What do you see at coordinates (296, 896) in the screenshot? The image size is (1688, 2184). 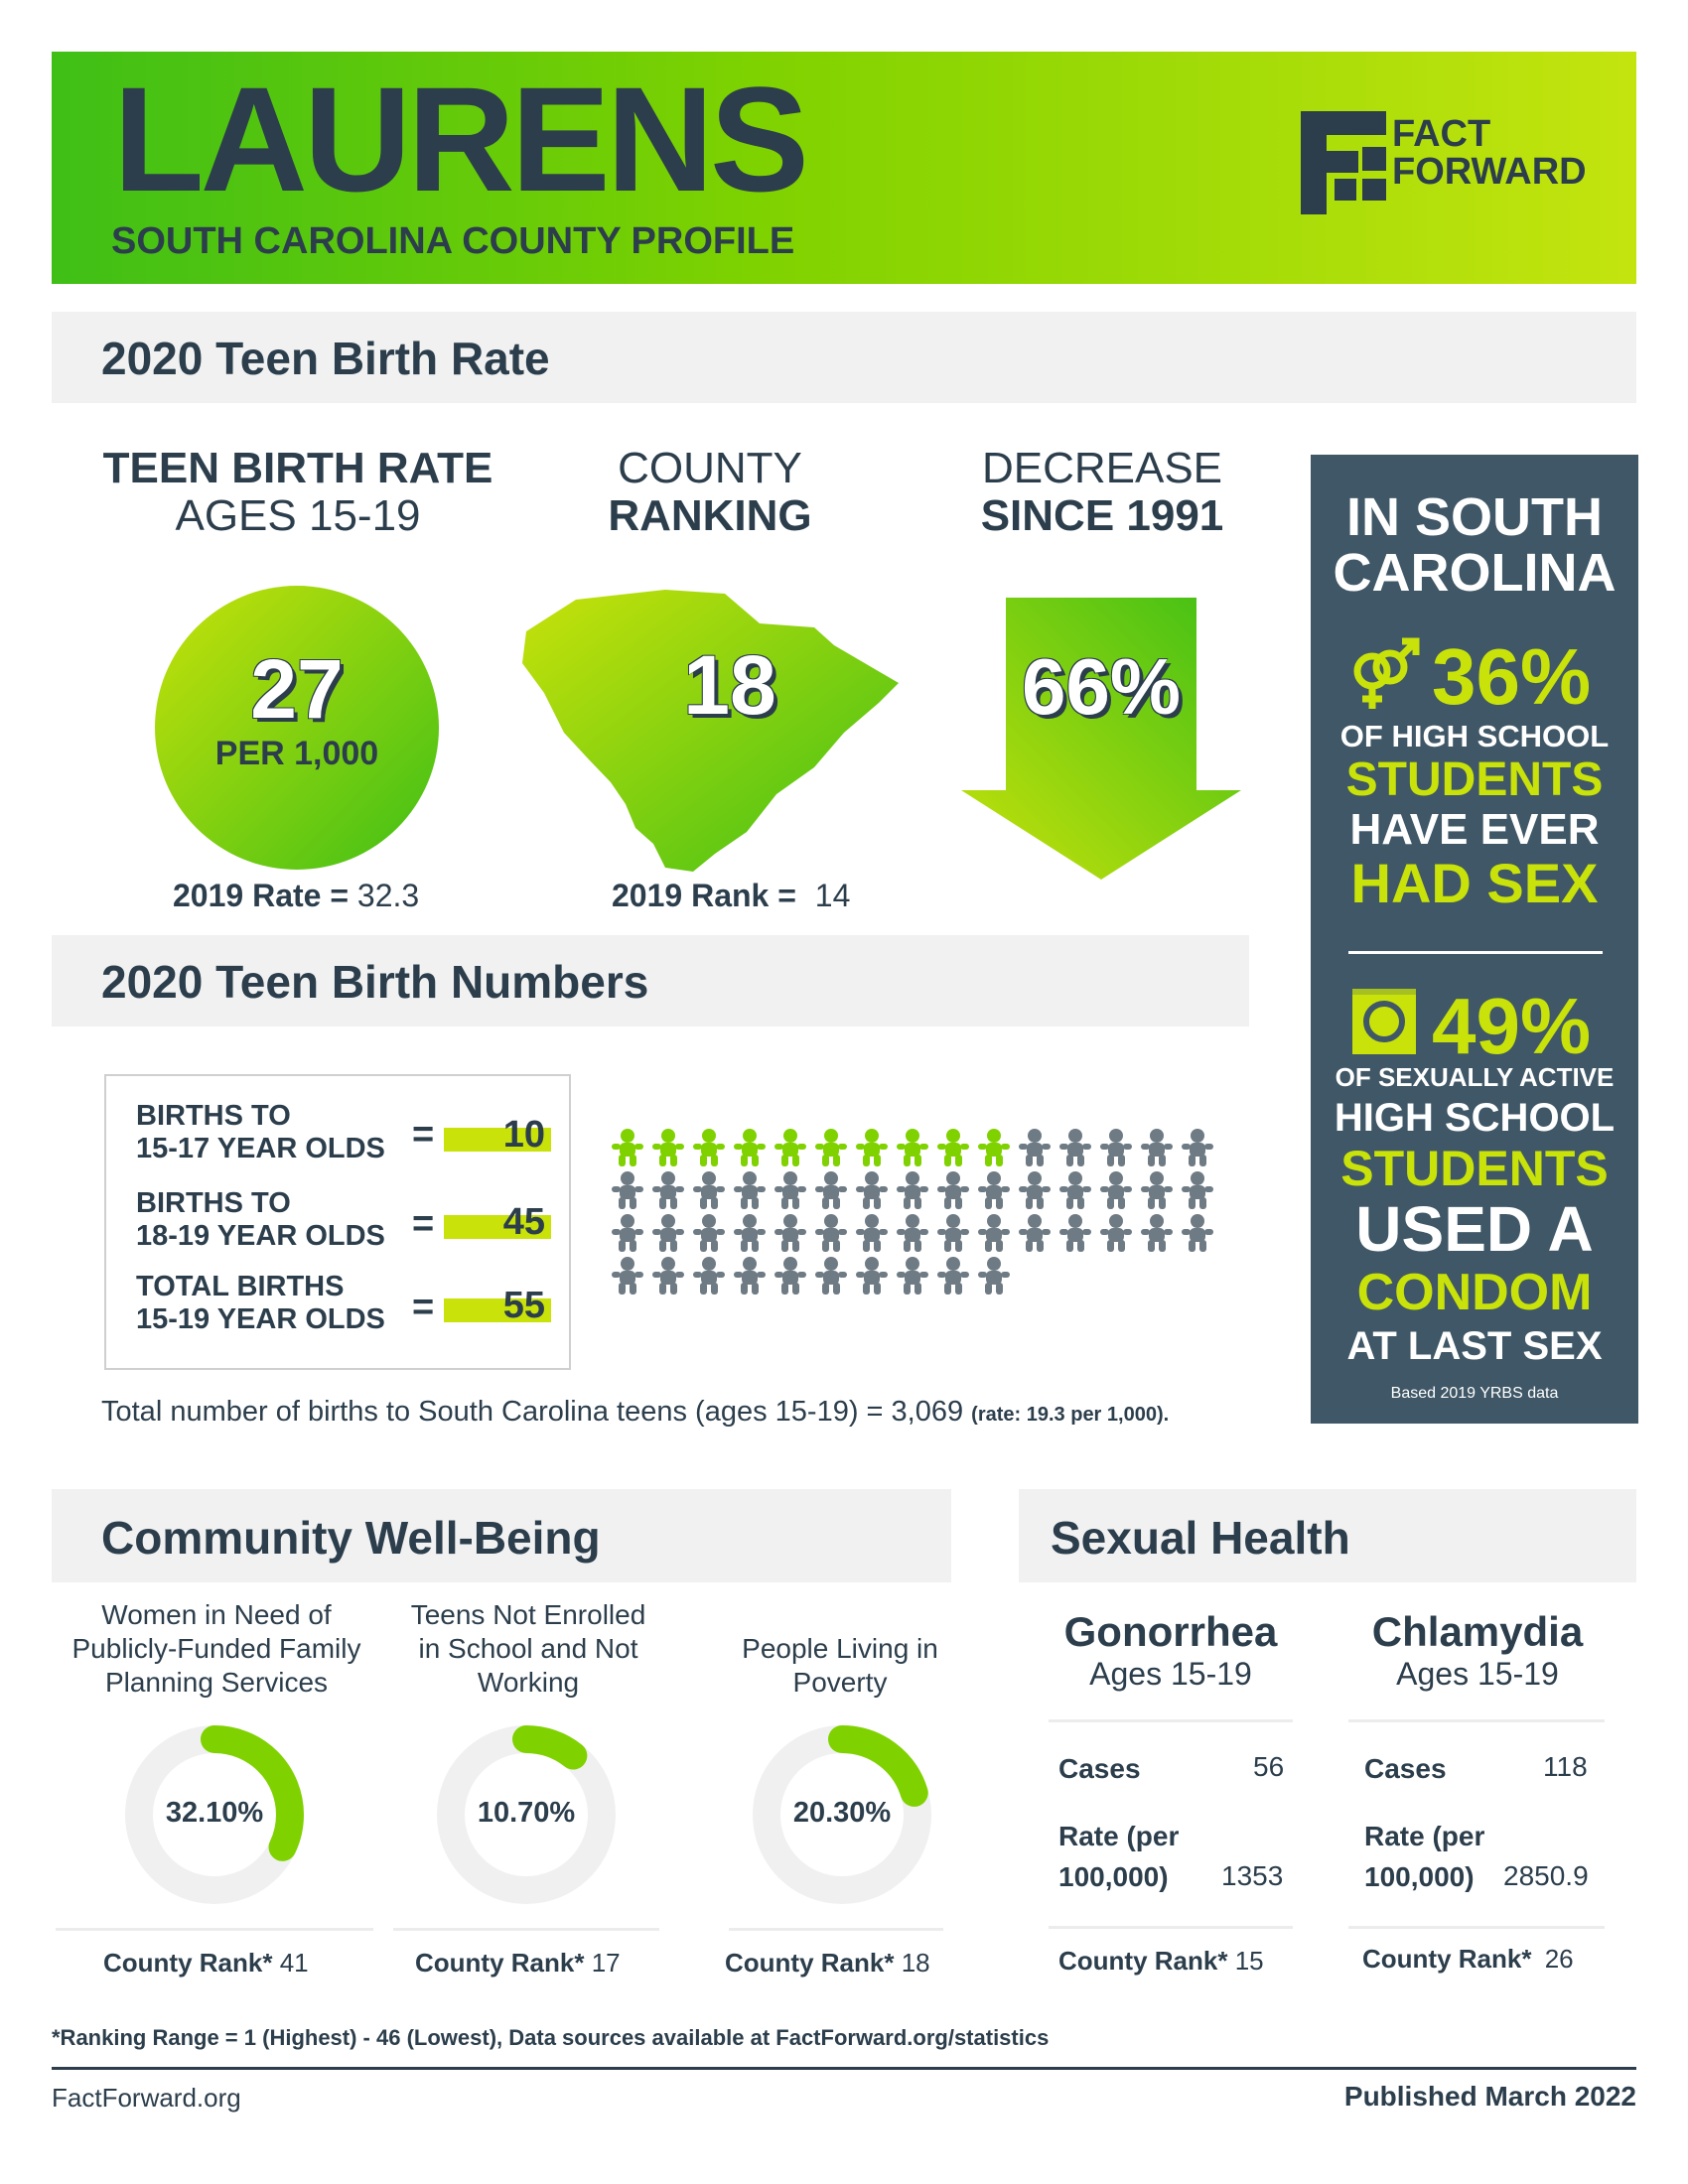 I see `rate-2019: 2019 Rate = 32.3` at bounding box center [296, 896].